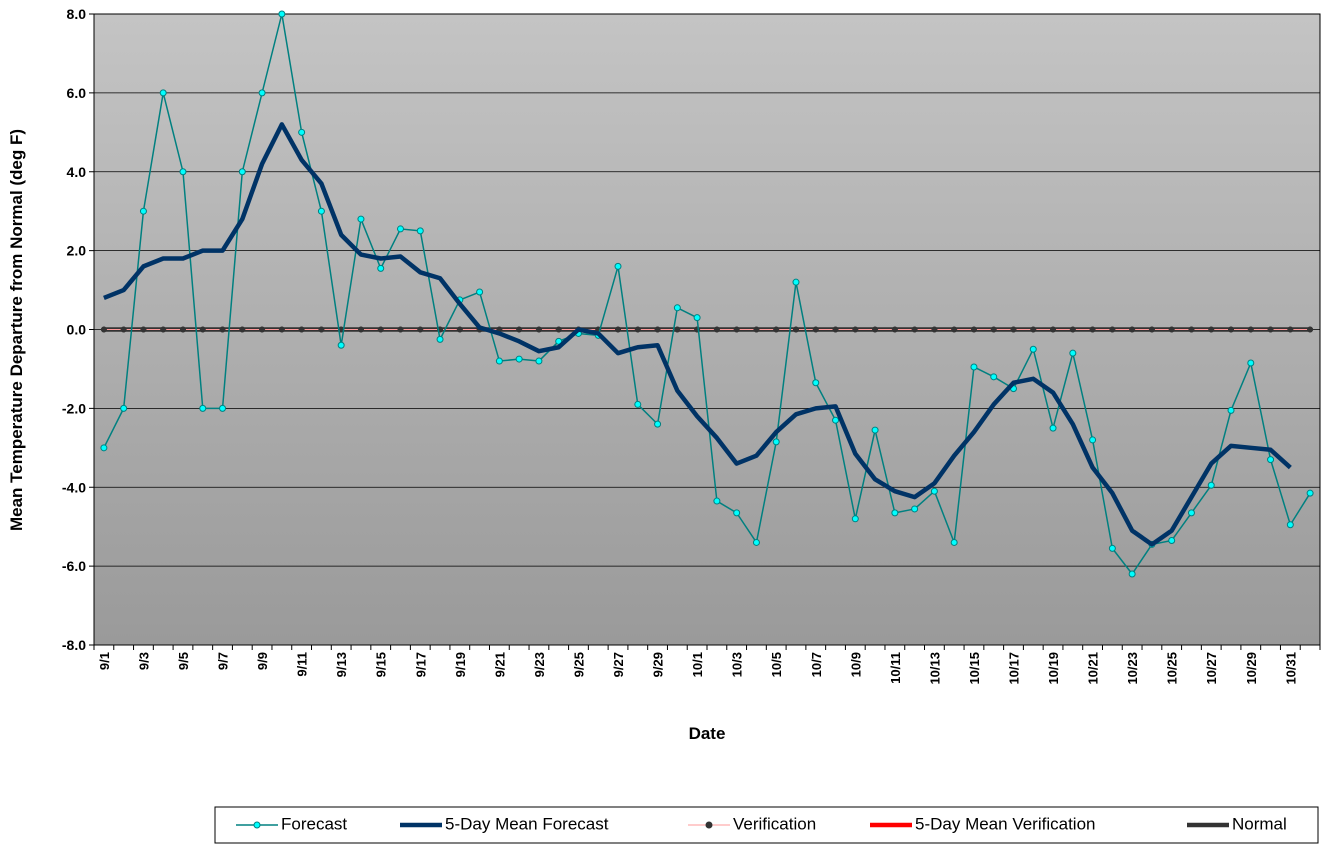 This screenshot has width=1325, height=849. I want to click on x-tick-label: 9/9, so click(262, 661).